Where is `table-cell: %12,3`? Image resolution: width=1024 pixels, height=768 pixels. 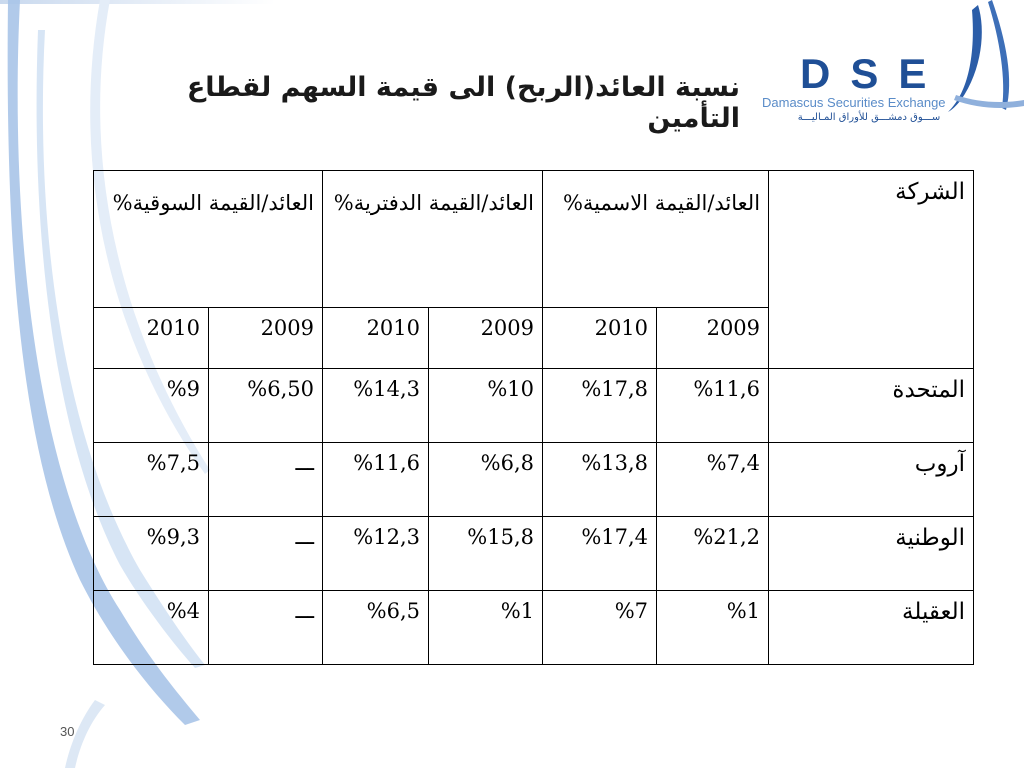
table-cell: %12,3 is located at coordinates (376, 553).